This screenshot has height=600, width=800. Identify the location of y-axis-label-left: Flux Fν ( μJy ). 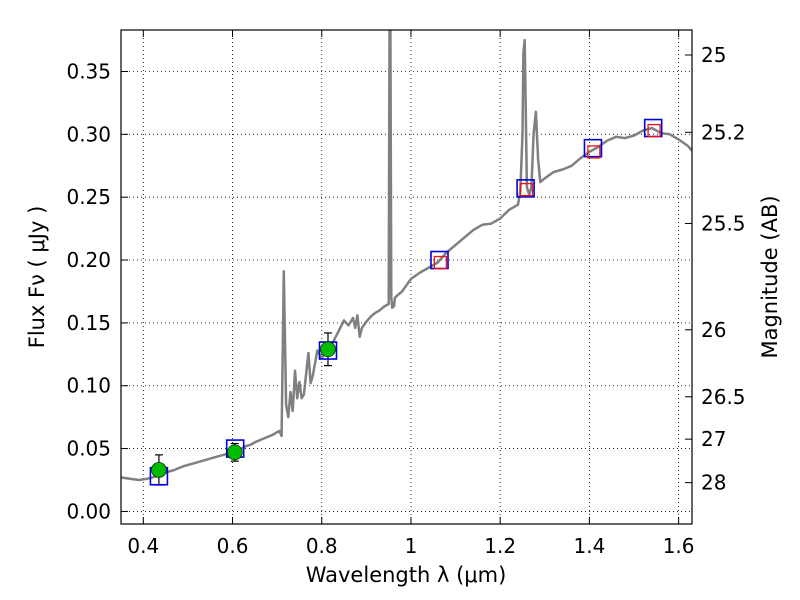
(37, 277).